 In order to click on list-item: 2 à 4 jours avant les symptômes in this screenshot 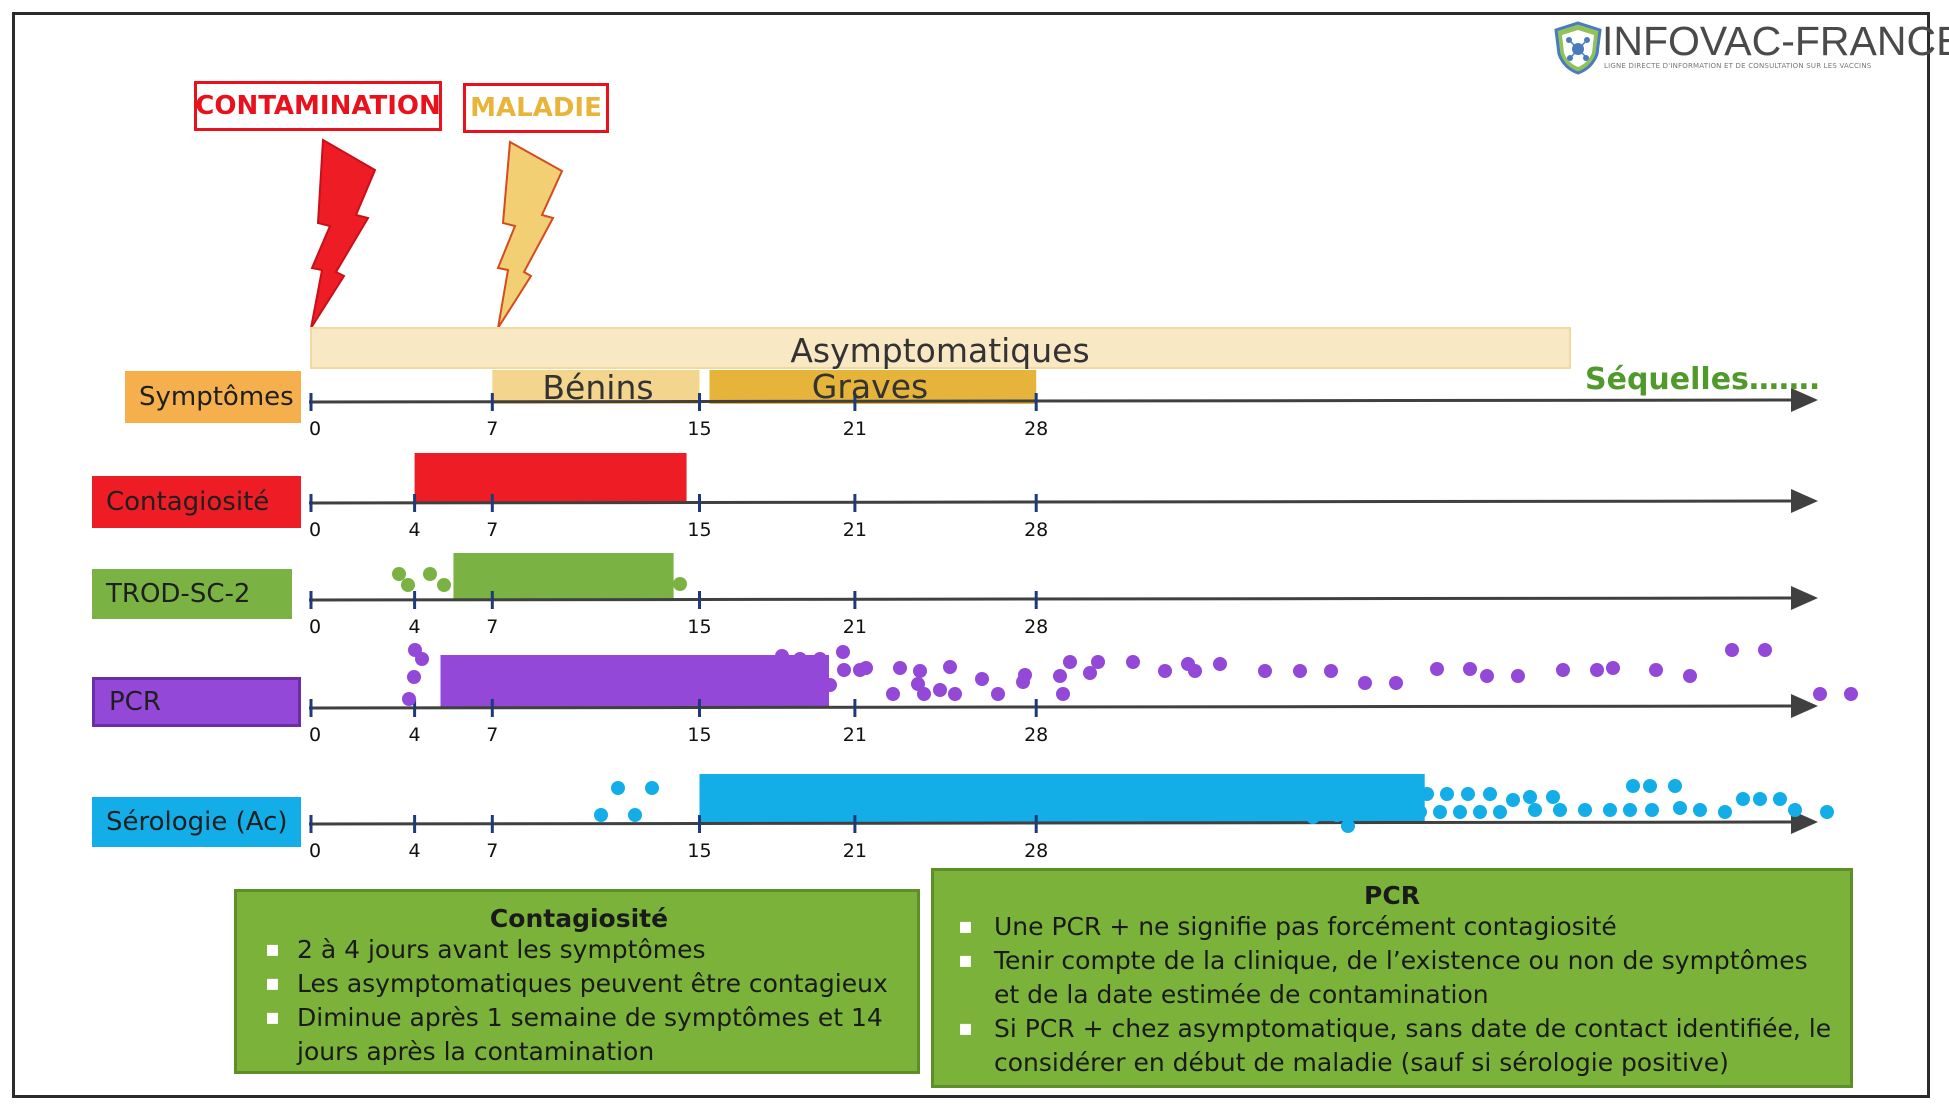, I will do `click(579, 950)`.